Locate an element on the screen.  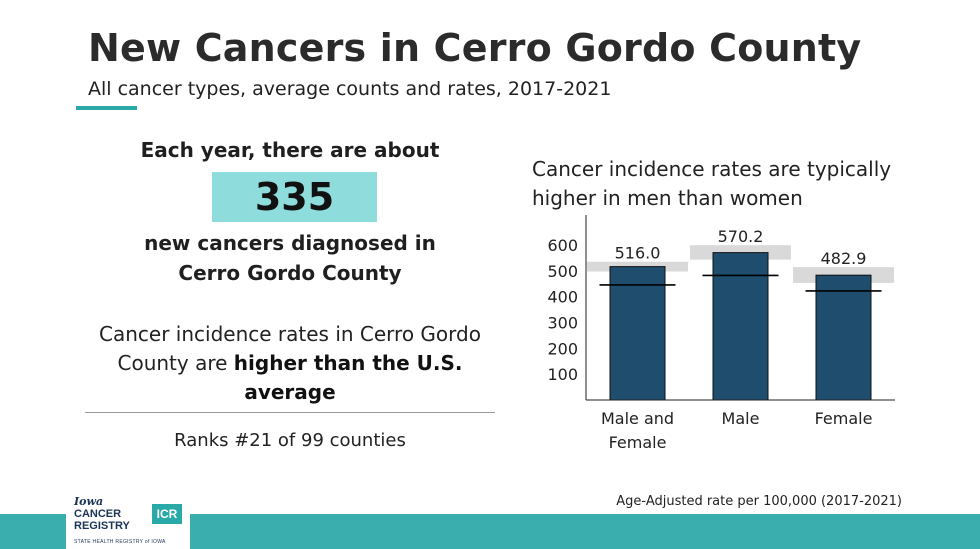
logo-wordmark: Iowa CANCER REGISTRY is located at coordinates (102, 514).